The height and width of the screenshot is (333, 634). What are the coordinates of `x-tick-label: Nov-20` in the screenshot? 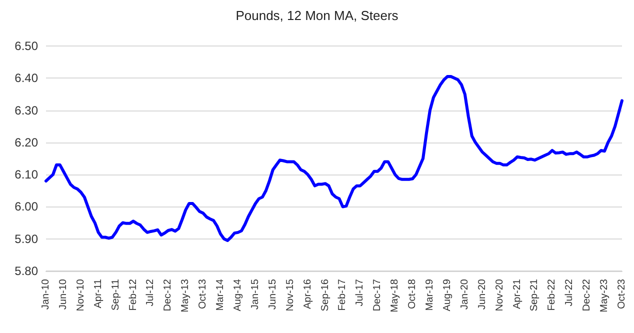 It's located at (500, 295).